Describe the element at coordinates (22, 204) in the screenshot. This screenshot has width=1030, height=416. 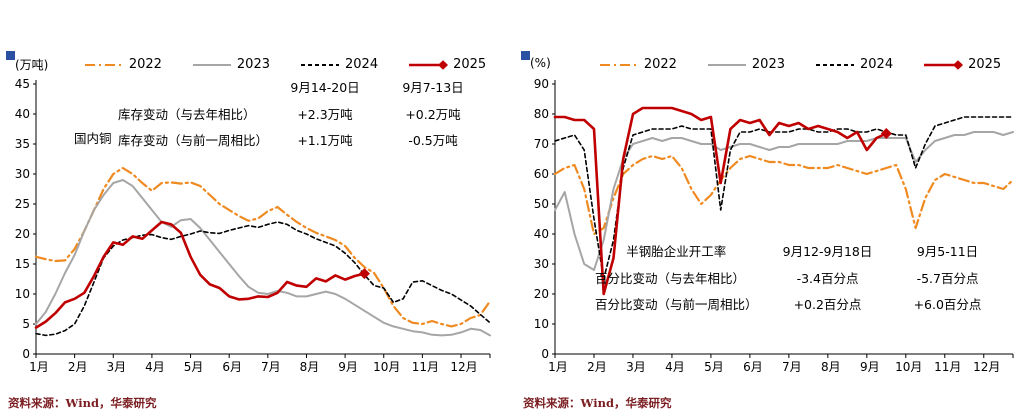
I see `y-tick-label: 25` at that location.